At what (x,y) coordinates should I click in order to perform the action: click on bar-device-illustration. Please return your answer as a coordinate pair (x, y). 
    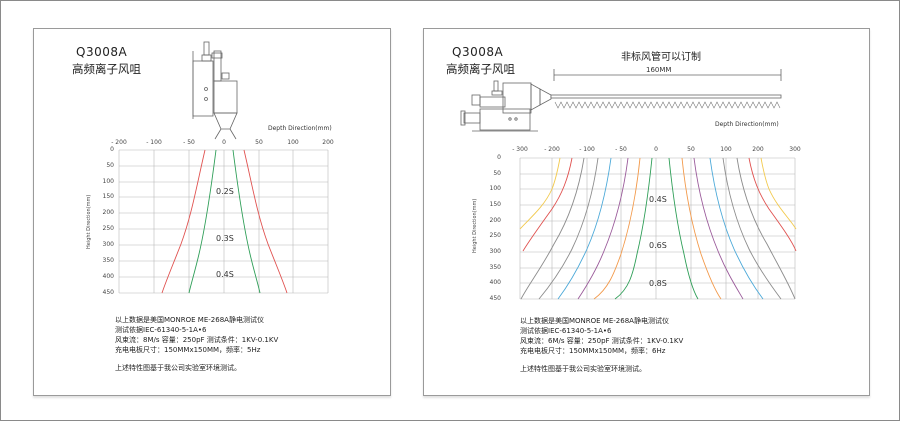
    Looking at the image, I should click on (621, 100).